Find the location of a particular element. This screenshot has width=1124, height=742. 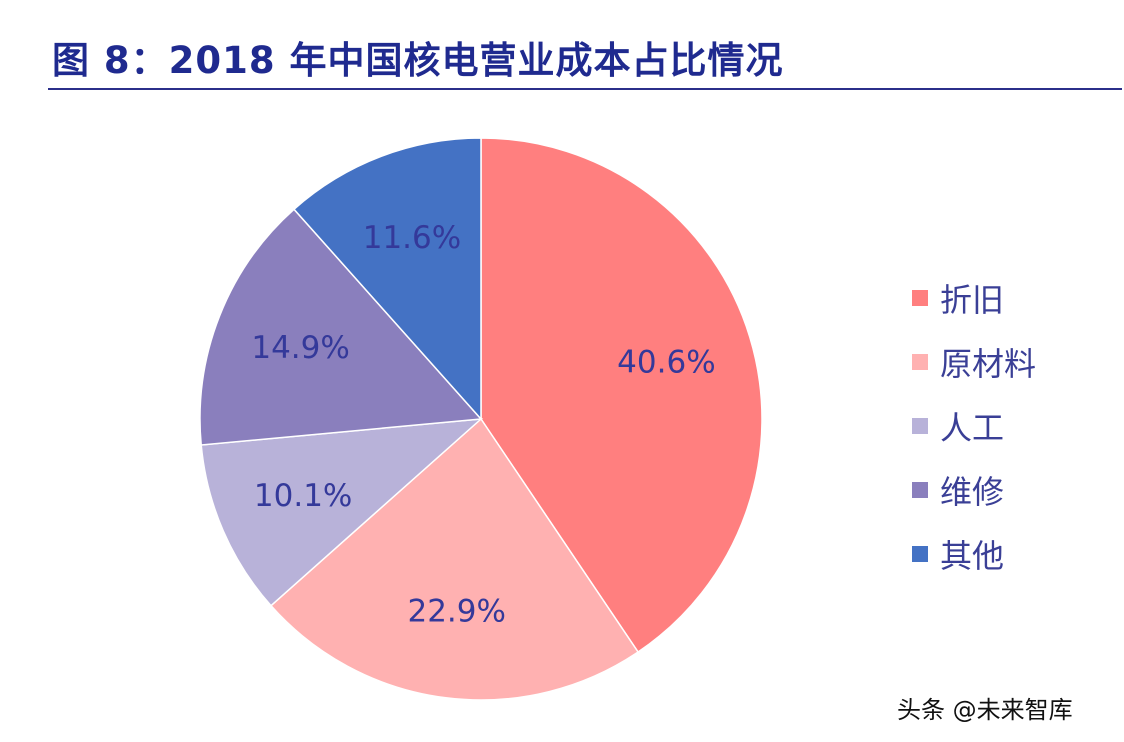

legend-item: 维修 is located at coordinates (974, 490).